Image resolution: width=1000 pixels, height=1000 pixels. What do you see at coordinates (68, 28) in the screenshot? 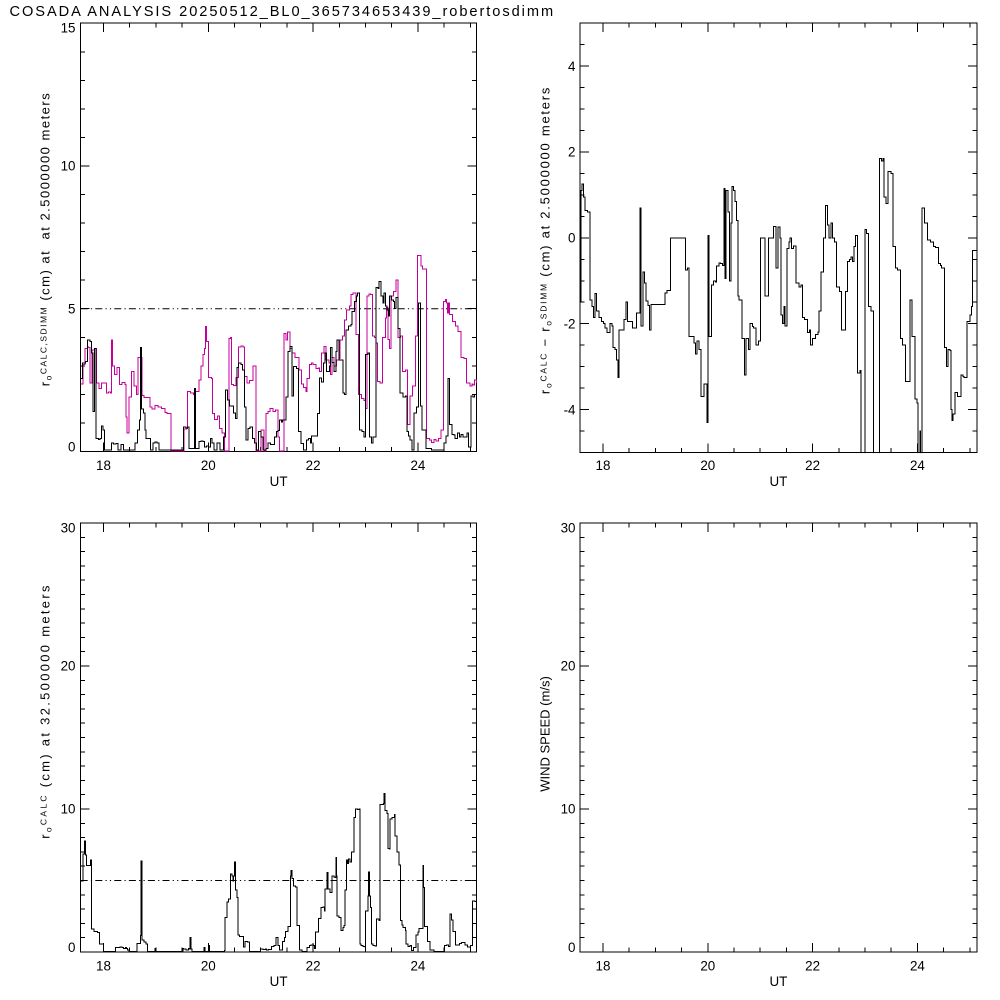
I see `svg-text: 15` at bounding box center [68, 28].